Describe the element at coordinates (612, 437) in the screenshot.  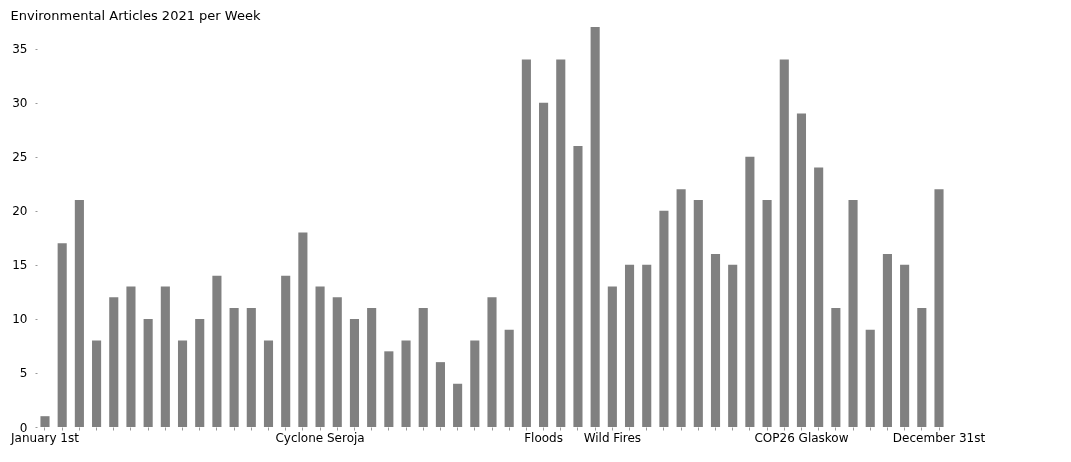
I see `x-tick-label: Wild Fires` at that location.